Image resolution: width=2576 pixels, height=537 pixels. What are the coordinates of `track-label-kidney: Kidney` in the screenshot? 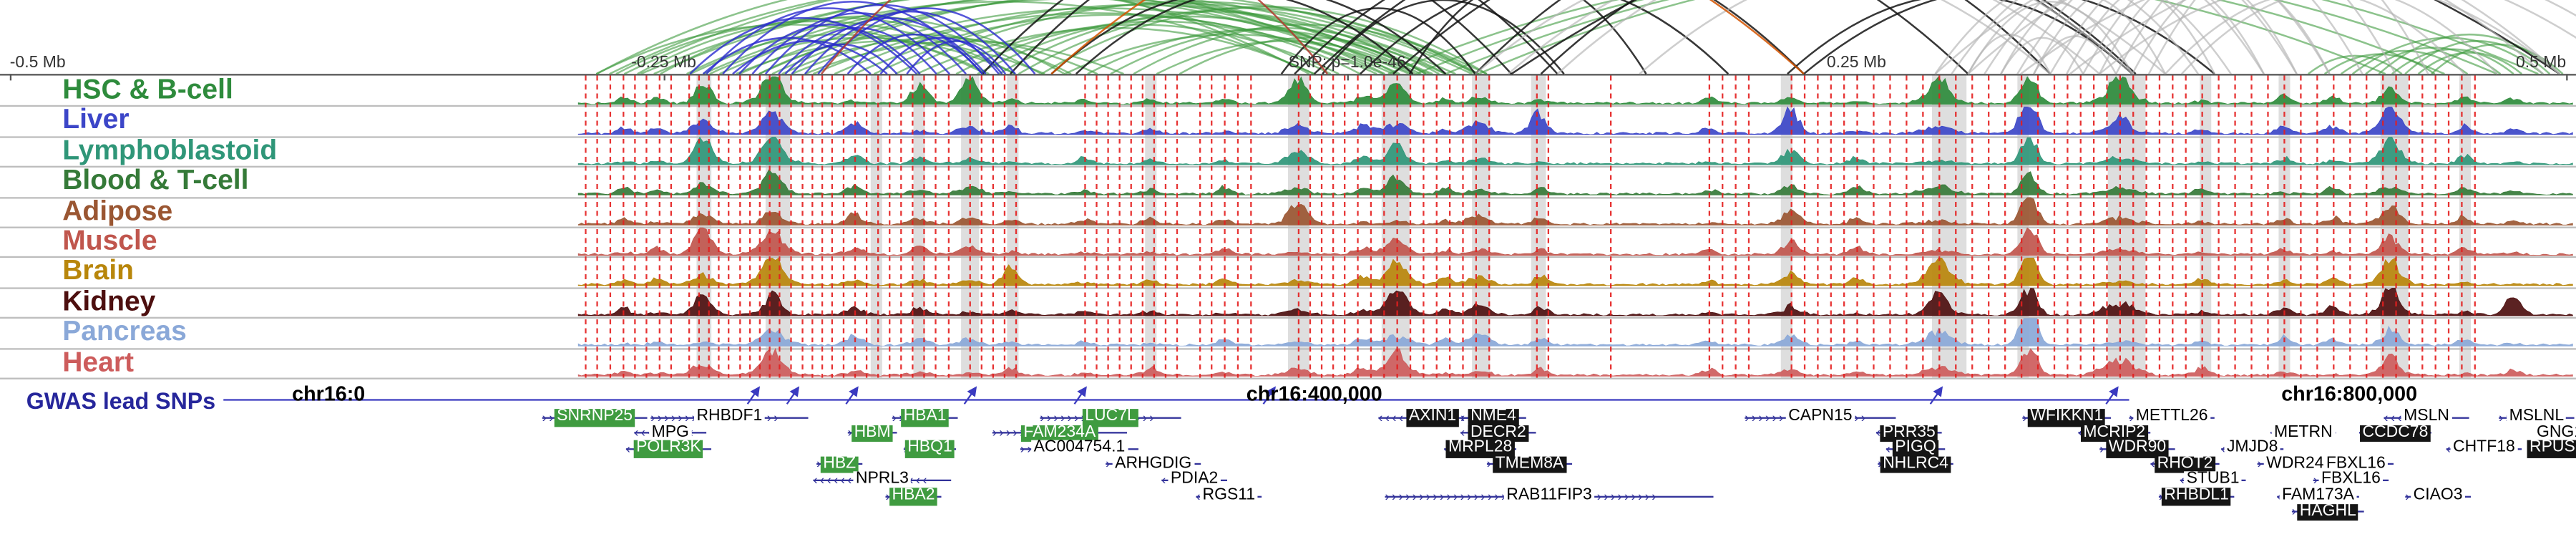 It's located at (109, 301).